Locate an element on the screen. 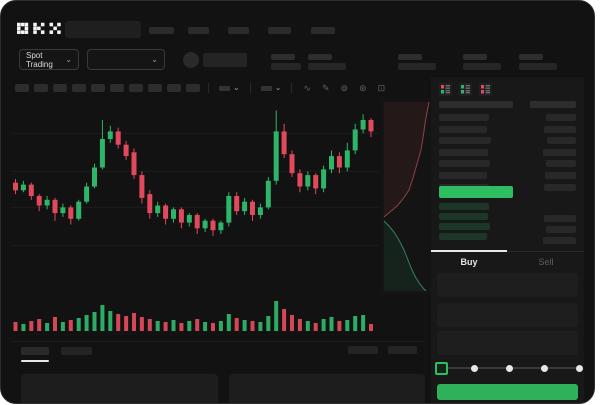  orderbook-bids-icon is located at coordinates (465, 89).